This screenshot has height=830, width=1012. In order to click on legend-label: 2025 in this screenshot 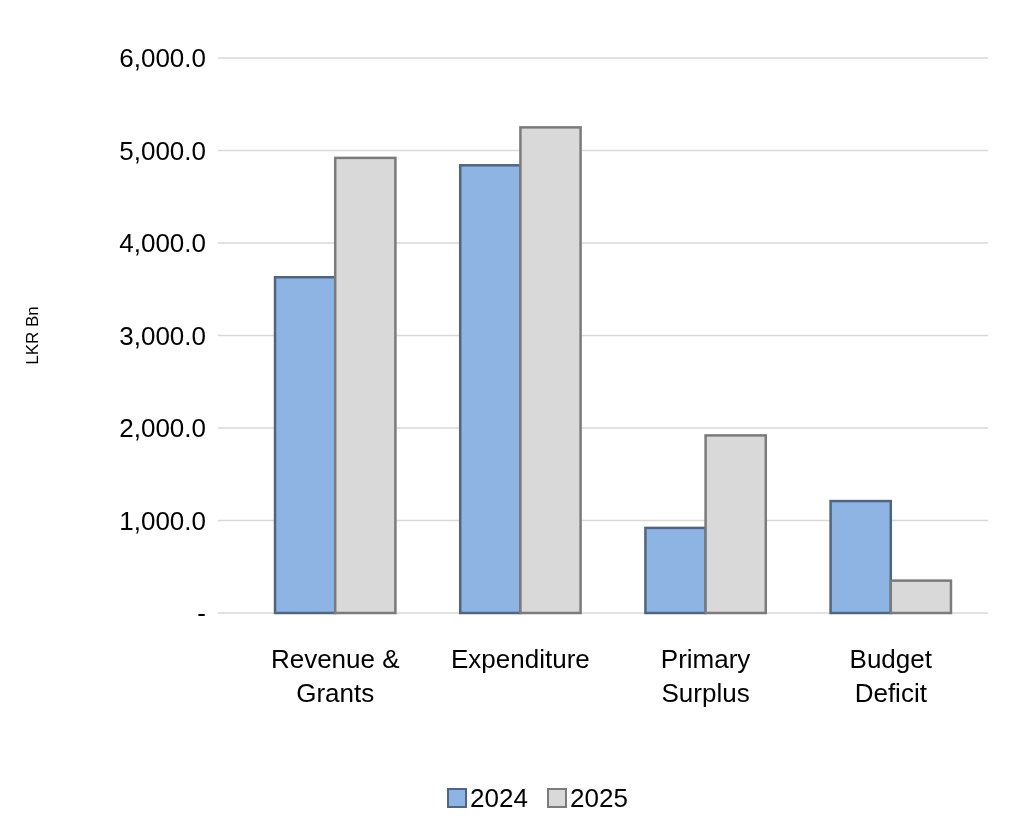, I will do `click(599, 798)`.